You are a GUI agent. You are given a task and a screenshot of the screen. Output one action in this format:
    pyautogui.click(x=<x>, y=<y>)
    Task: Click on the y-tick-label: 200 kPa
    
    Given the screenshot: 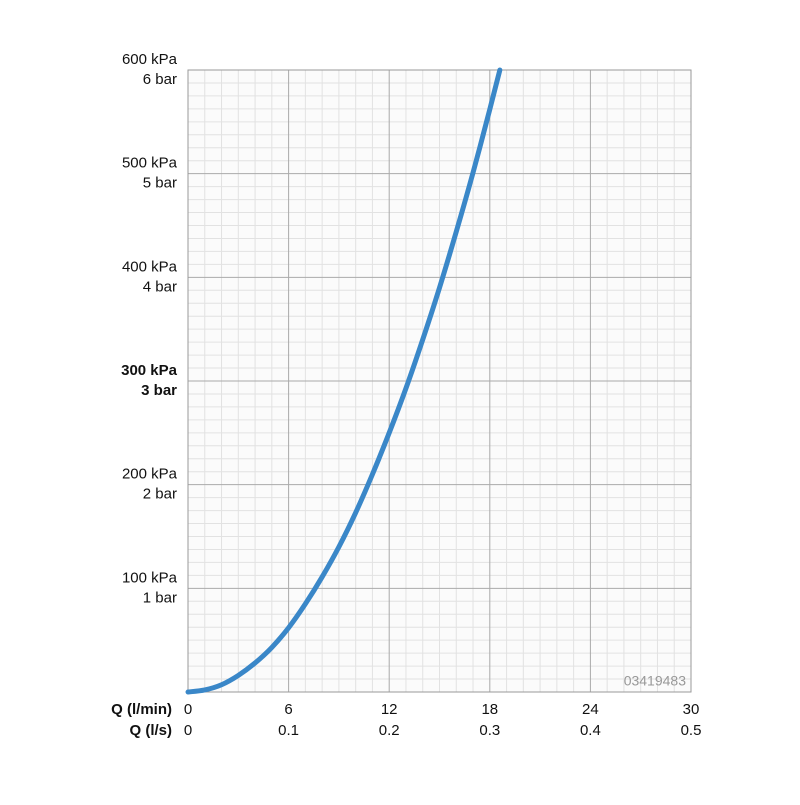 What is the action you would take?
    pyautogui.click(x=150, y=474)
    